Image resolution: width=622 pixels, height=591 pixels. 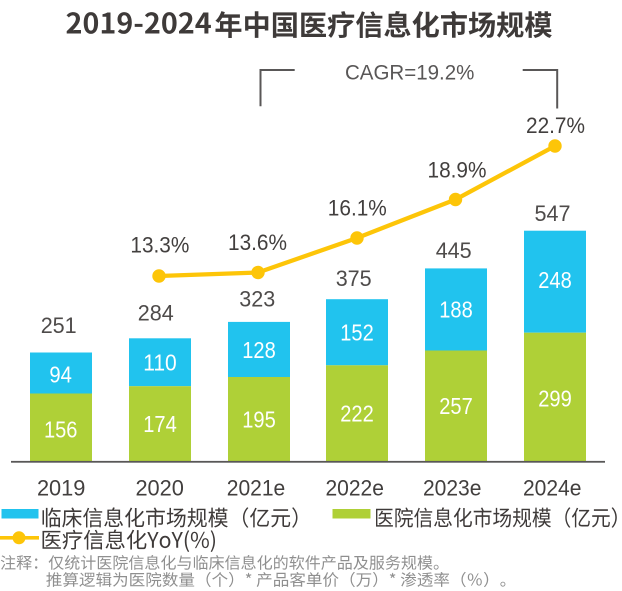 What do you see at coordinates (454, 250) in the screenshot?
I see `svg-text: 445` at bounding box center [454, 250].